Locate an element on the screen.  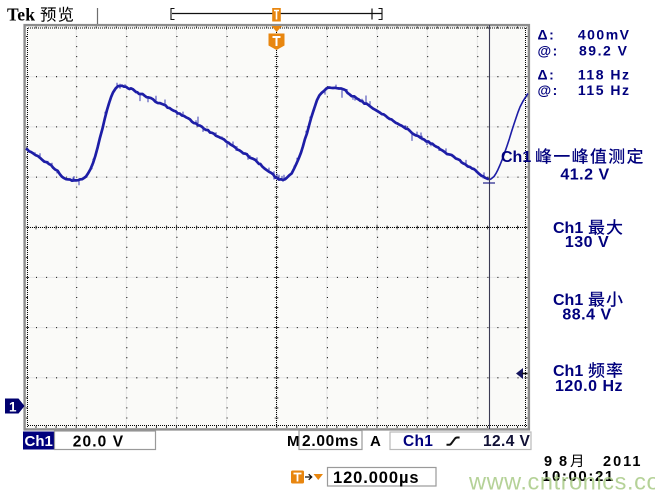
svg-text: Tek is located at coordinates (21, 15).